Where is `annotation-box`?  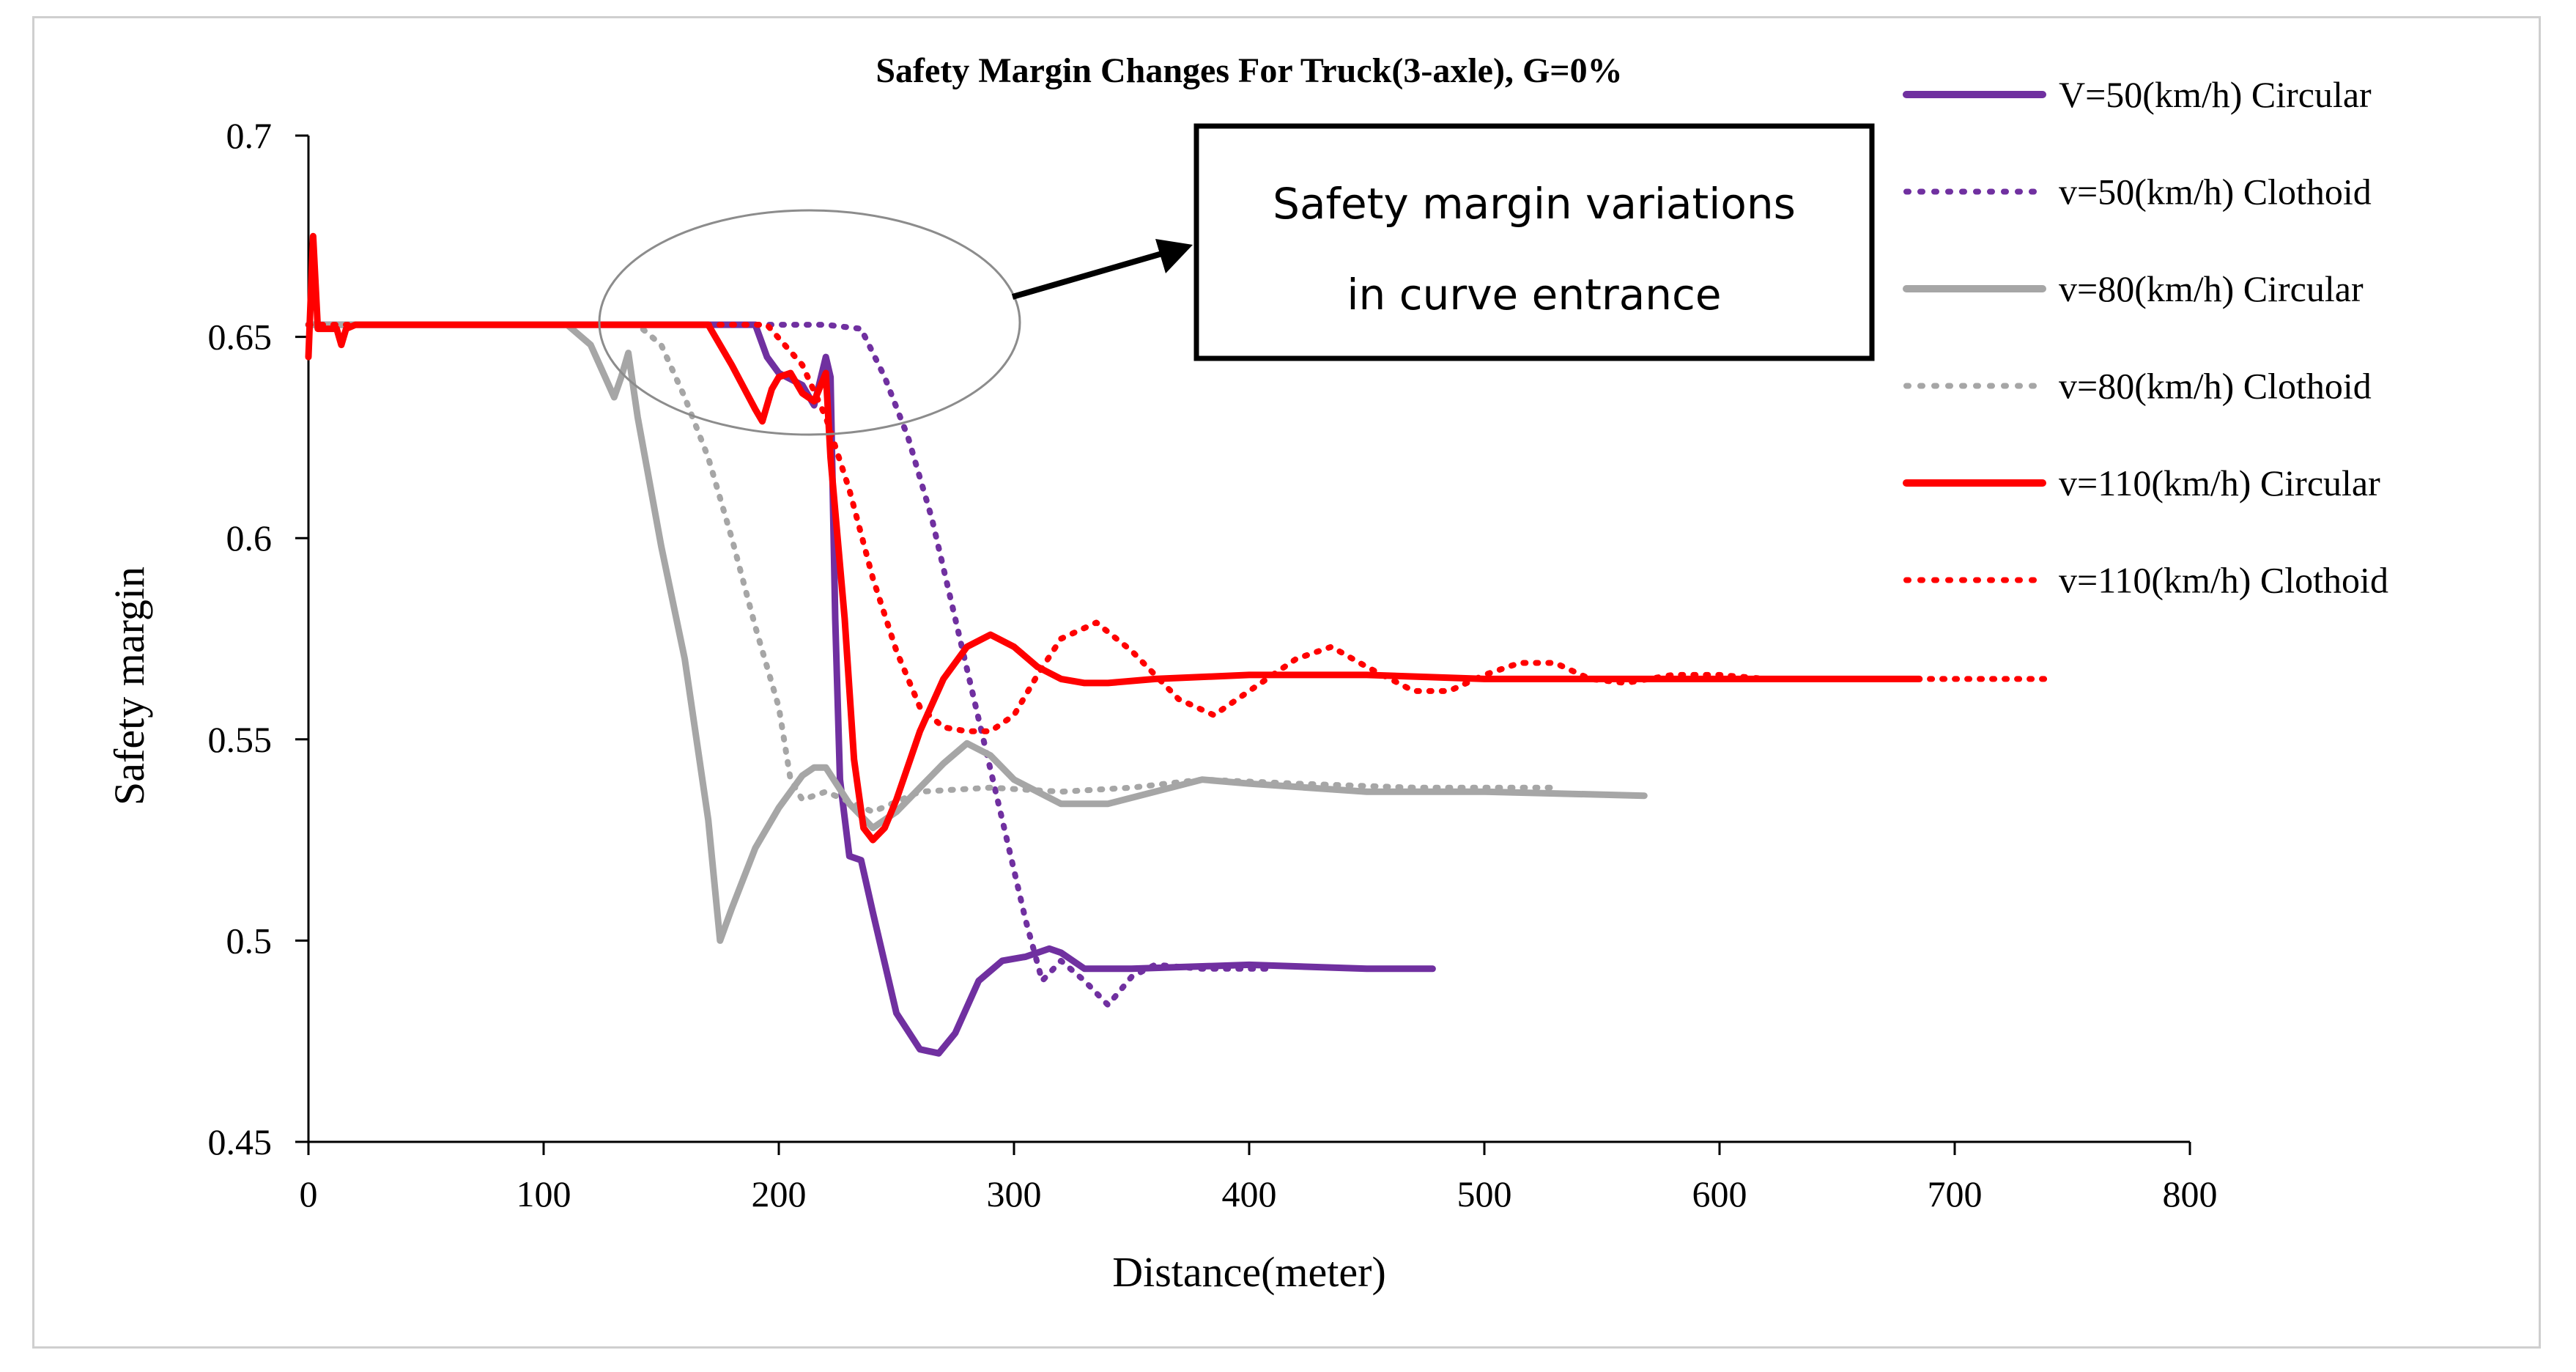
annotation-box is located at coordinates (1534, 242).